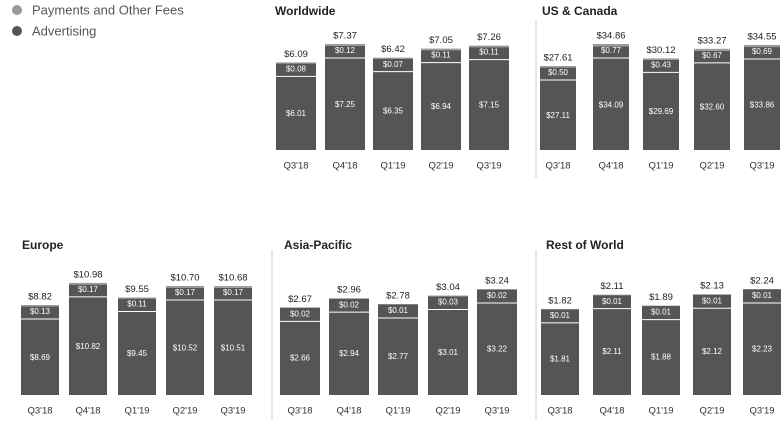  I want to click on data-label: $2.12, so click(712, 351).